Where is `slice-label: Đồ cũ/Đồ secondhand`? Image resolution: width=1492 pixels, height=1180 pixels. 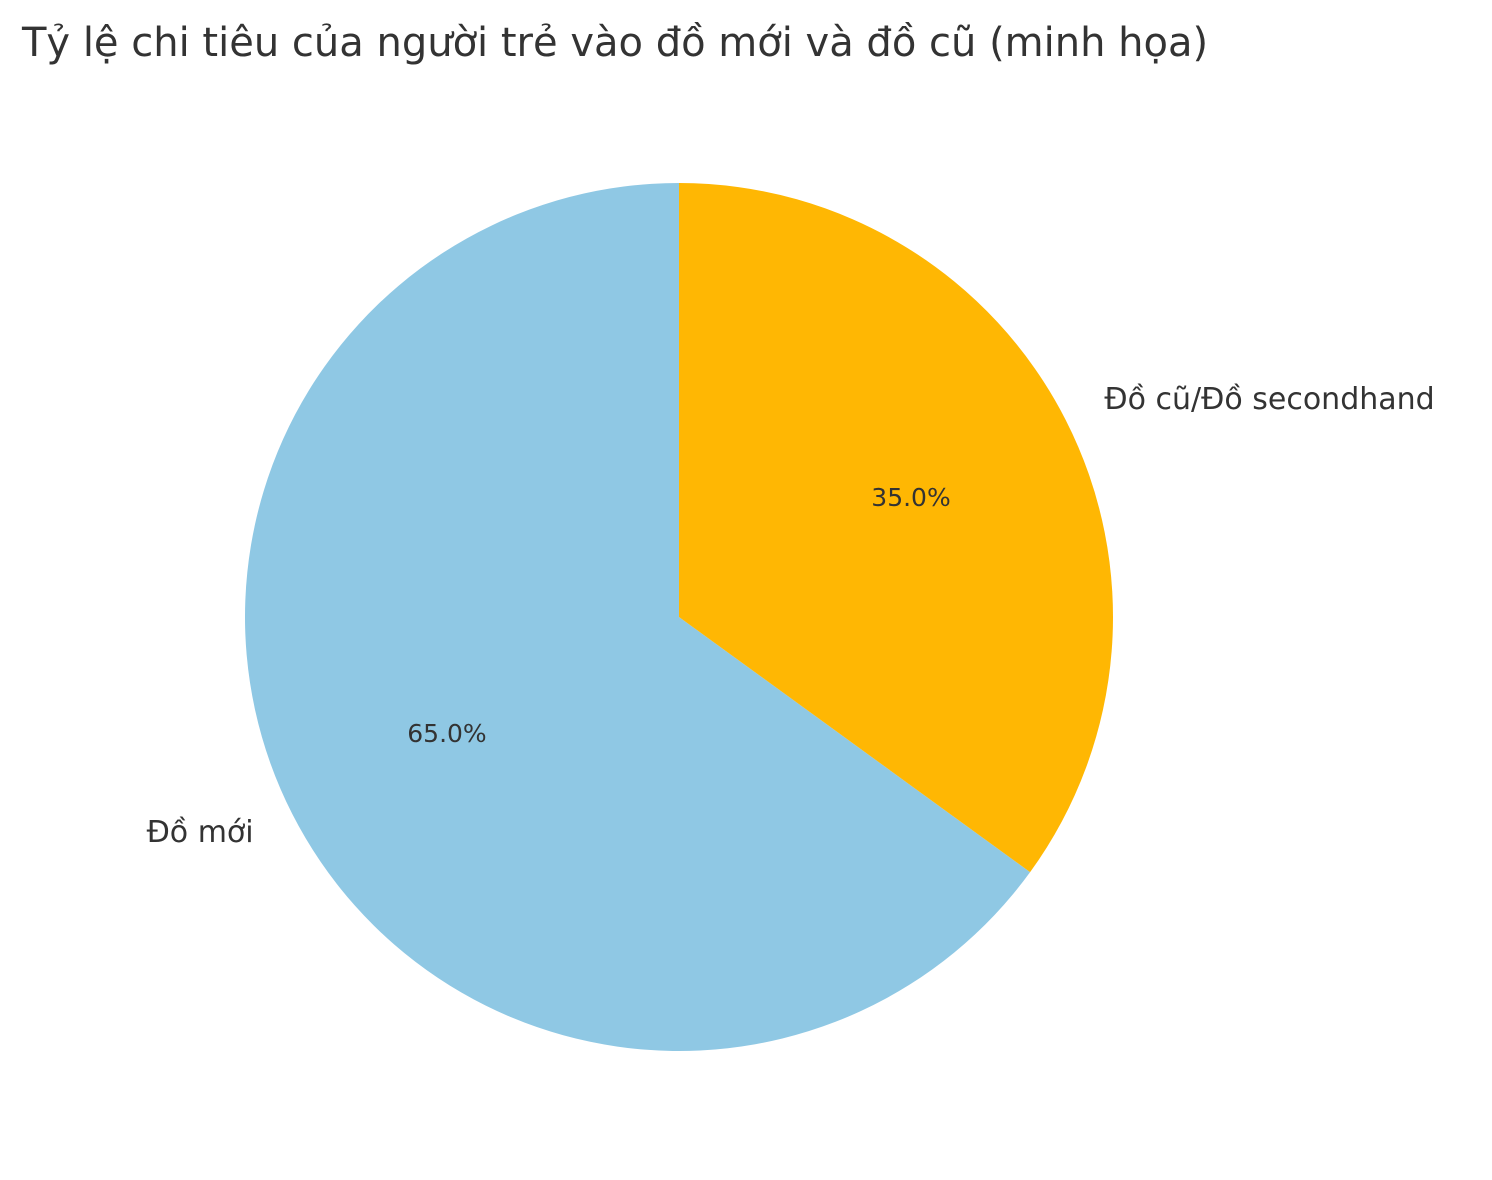 slice-label: Đồ cũ/Đồ secondhand is located at coordinates (1269, 399).